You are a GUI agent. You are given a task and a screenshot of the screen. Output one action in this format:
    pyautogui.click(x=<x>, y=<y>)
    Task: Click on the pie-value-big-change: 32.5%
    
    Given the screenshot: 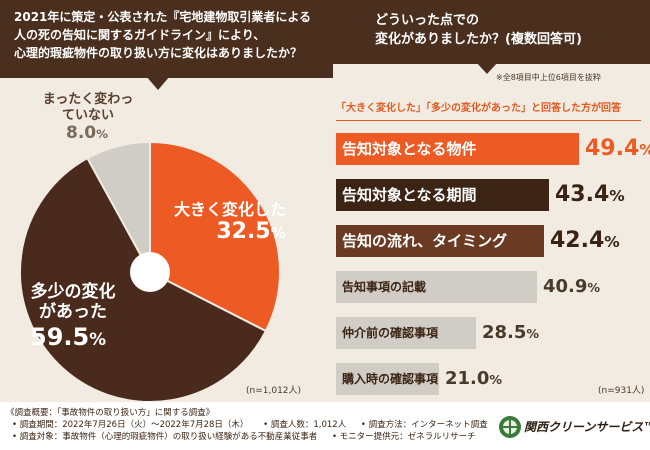 What is the action you would take?
    pyautogui.click(x=230, y=232)
    